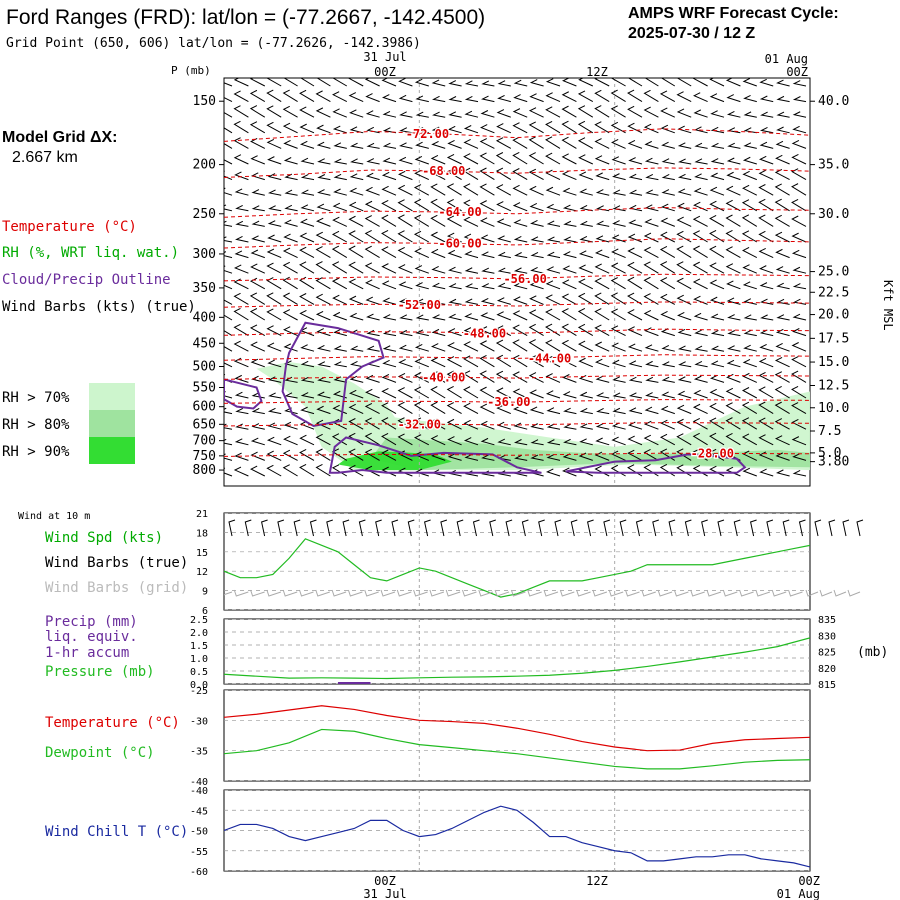 Image resolution: width=900 pixels, height=900 pixels. What do you see at coordinates (199, 646) in the screenshot?
I see `y-tick-label: 1.5` at bounding box center [199, 646].